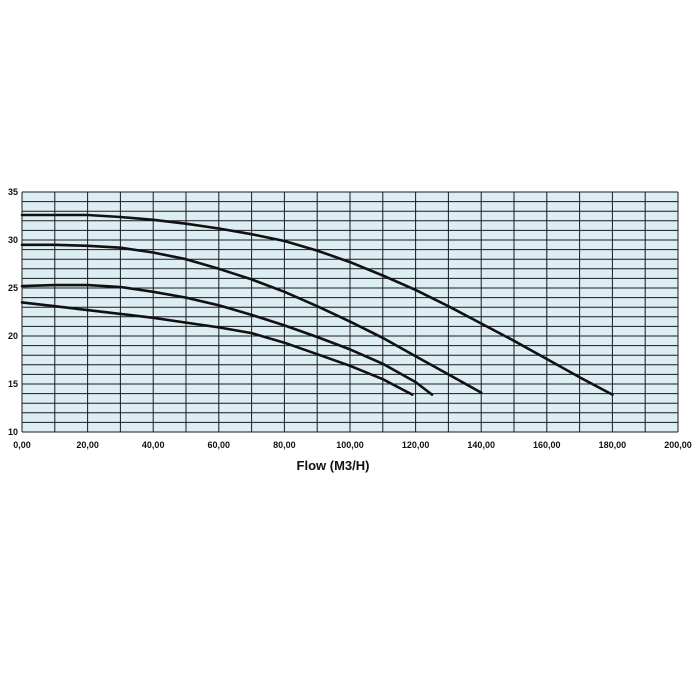  What do you see at coordinates (678, 445) in the screenshot?
I see `x-tick-label: 200,00` at bounding box center [678, 445].